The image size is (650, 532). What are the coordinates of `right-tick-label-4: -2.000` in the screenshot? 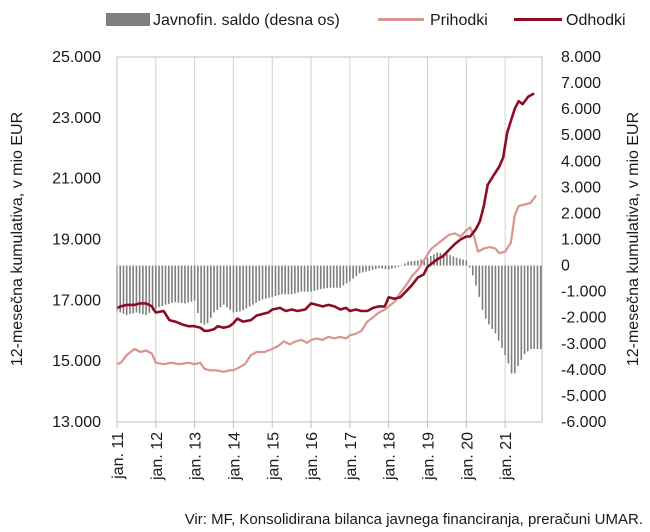 It's located at (583, 318).